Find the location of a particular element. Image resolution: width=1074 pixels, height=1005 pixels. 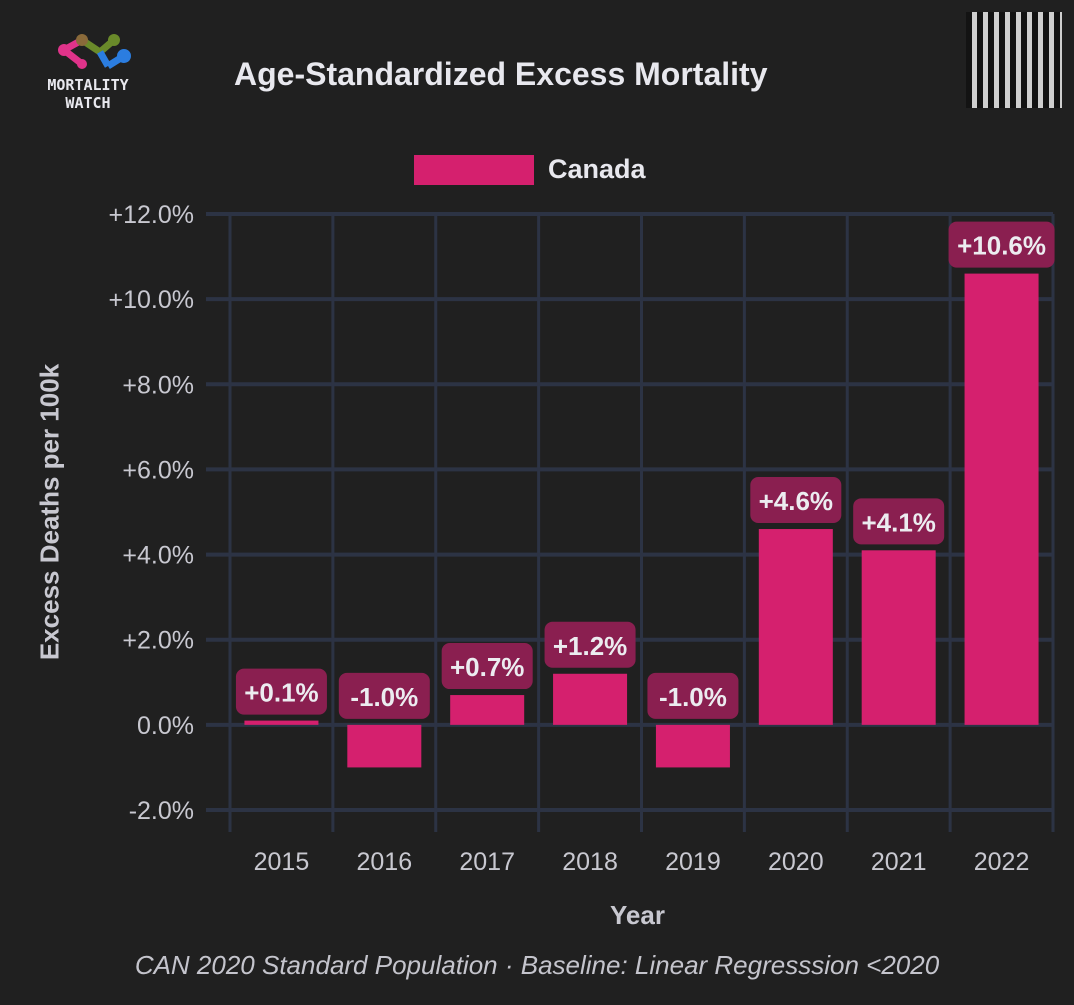

y-axis-title: Excess Deaths per 100k is located at coordinates (49, 512).